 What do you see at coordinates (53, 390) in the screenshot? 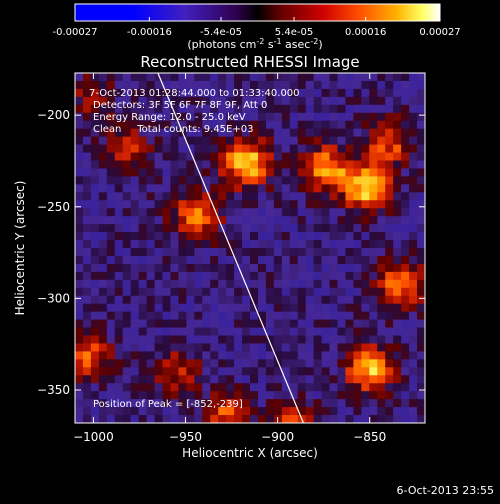
I see `y-tick-label: −350` at bounding box center [53, 390].